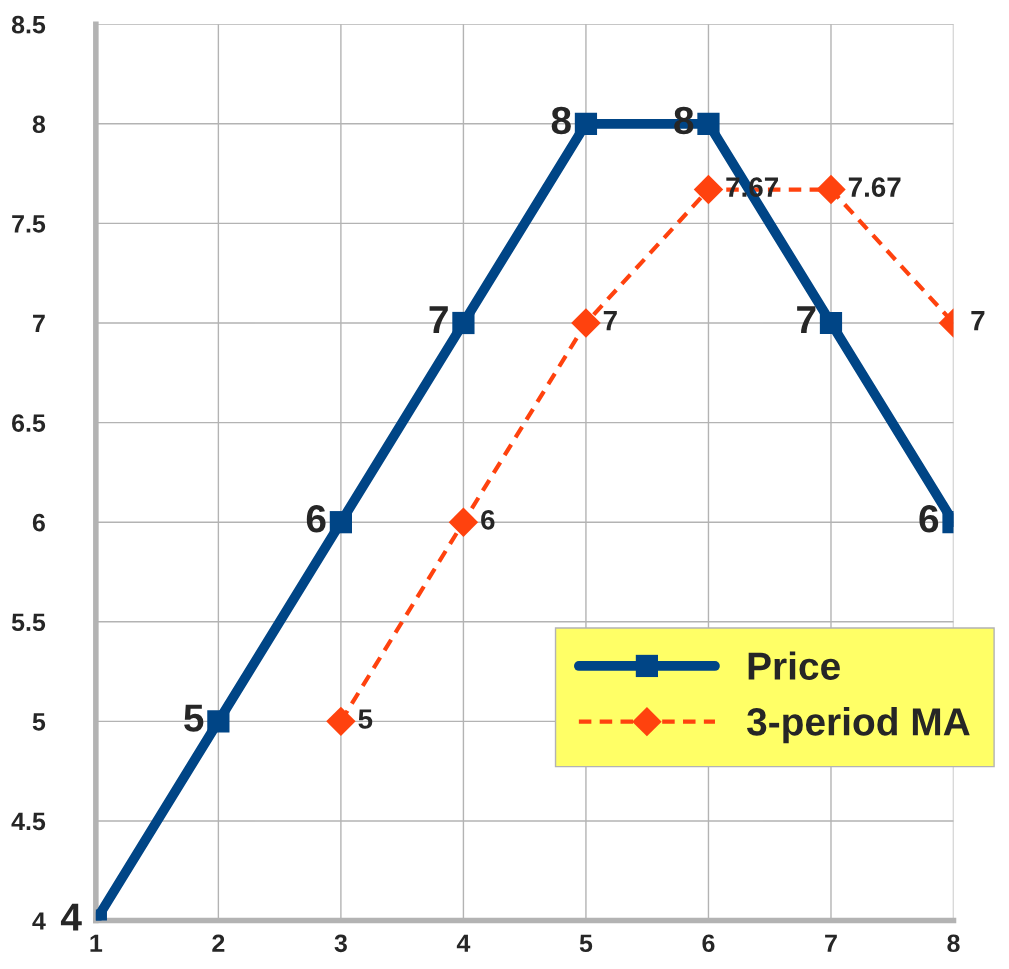 This screenshot has height=969, width=1009. What do you see at coordinates (29, 423) in the screenshot?
I see `y-tick-label: 6.5` at bounding box center [29, 423].